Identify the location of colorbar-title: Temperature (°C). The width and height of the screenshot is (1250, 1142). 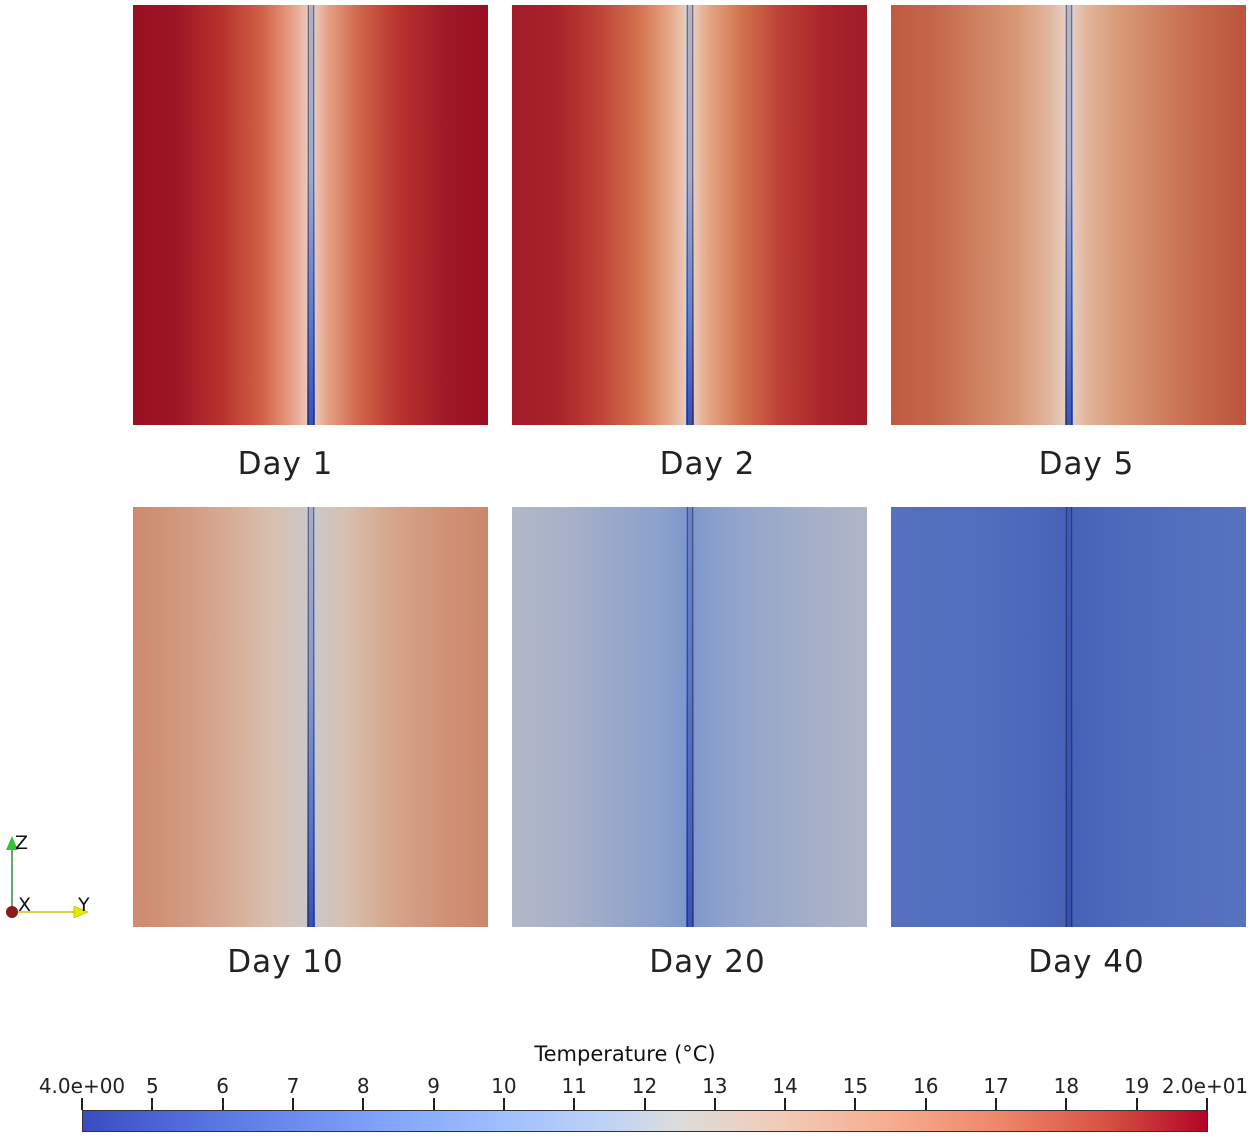
(625, 1054).